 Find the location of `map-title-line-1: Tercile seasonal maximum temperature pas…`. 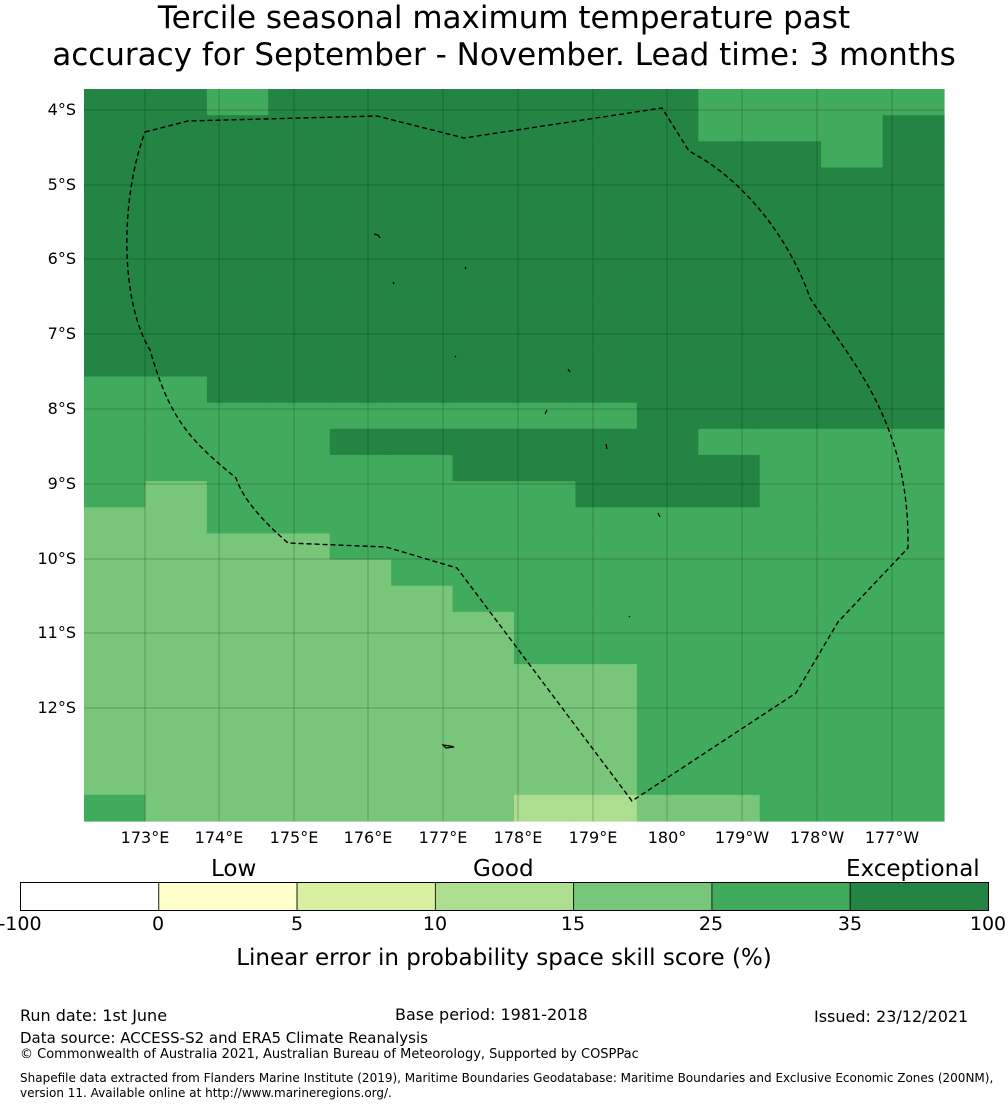

map-title-line-1: Tercile seasonal maximum temperature pas… is located at coordinates (504, 18).